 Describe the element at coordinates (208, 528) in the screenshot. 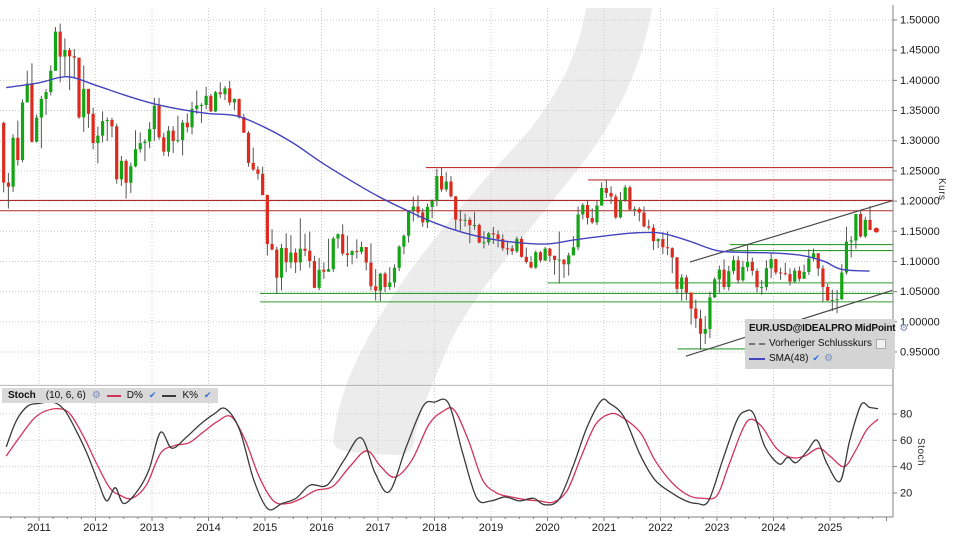

I see `x-tick-label: 2014` at that location.